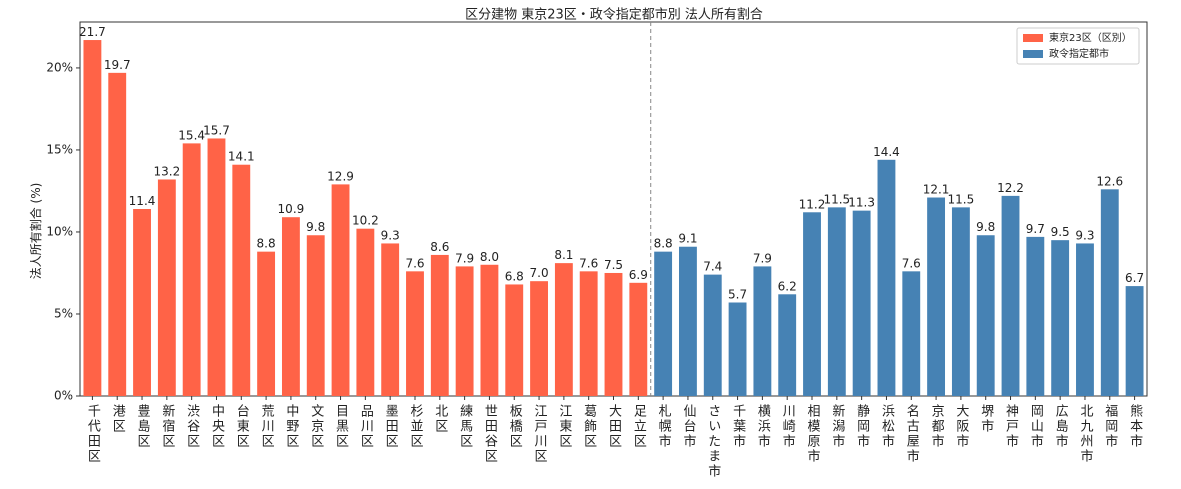  Describe the element at coordinates (142, 201) in the screenshot. I see `value-label: 11.4` at that location.